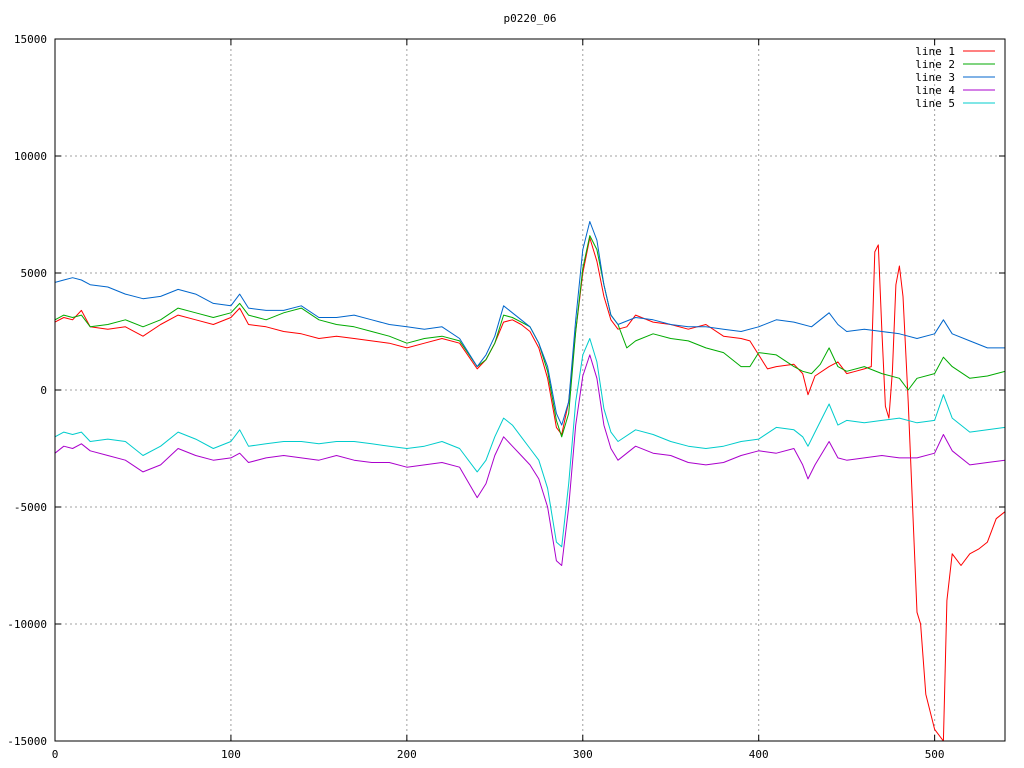 The width and height of the screenshot is (1024, 768). I want to click on legend-label: line 3, so click(935, 77).